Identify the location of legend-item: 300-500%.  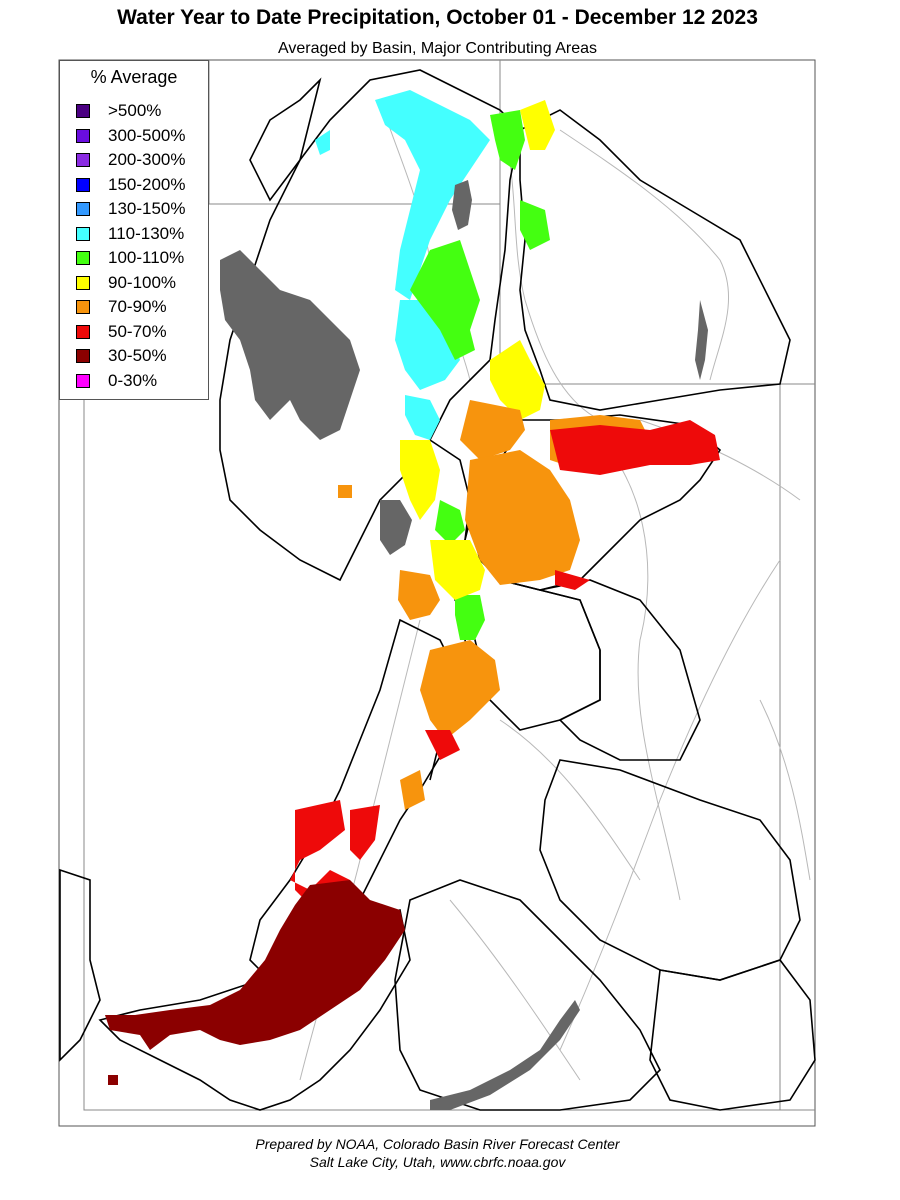
(131, 136).